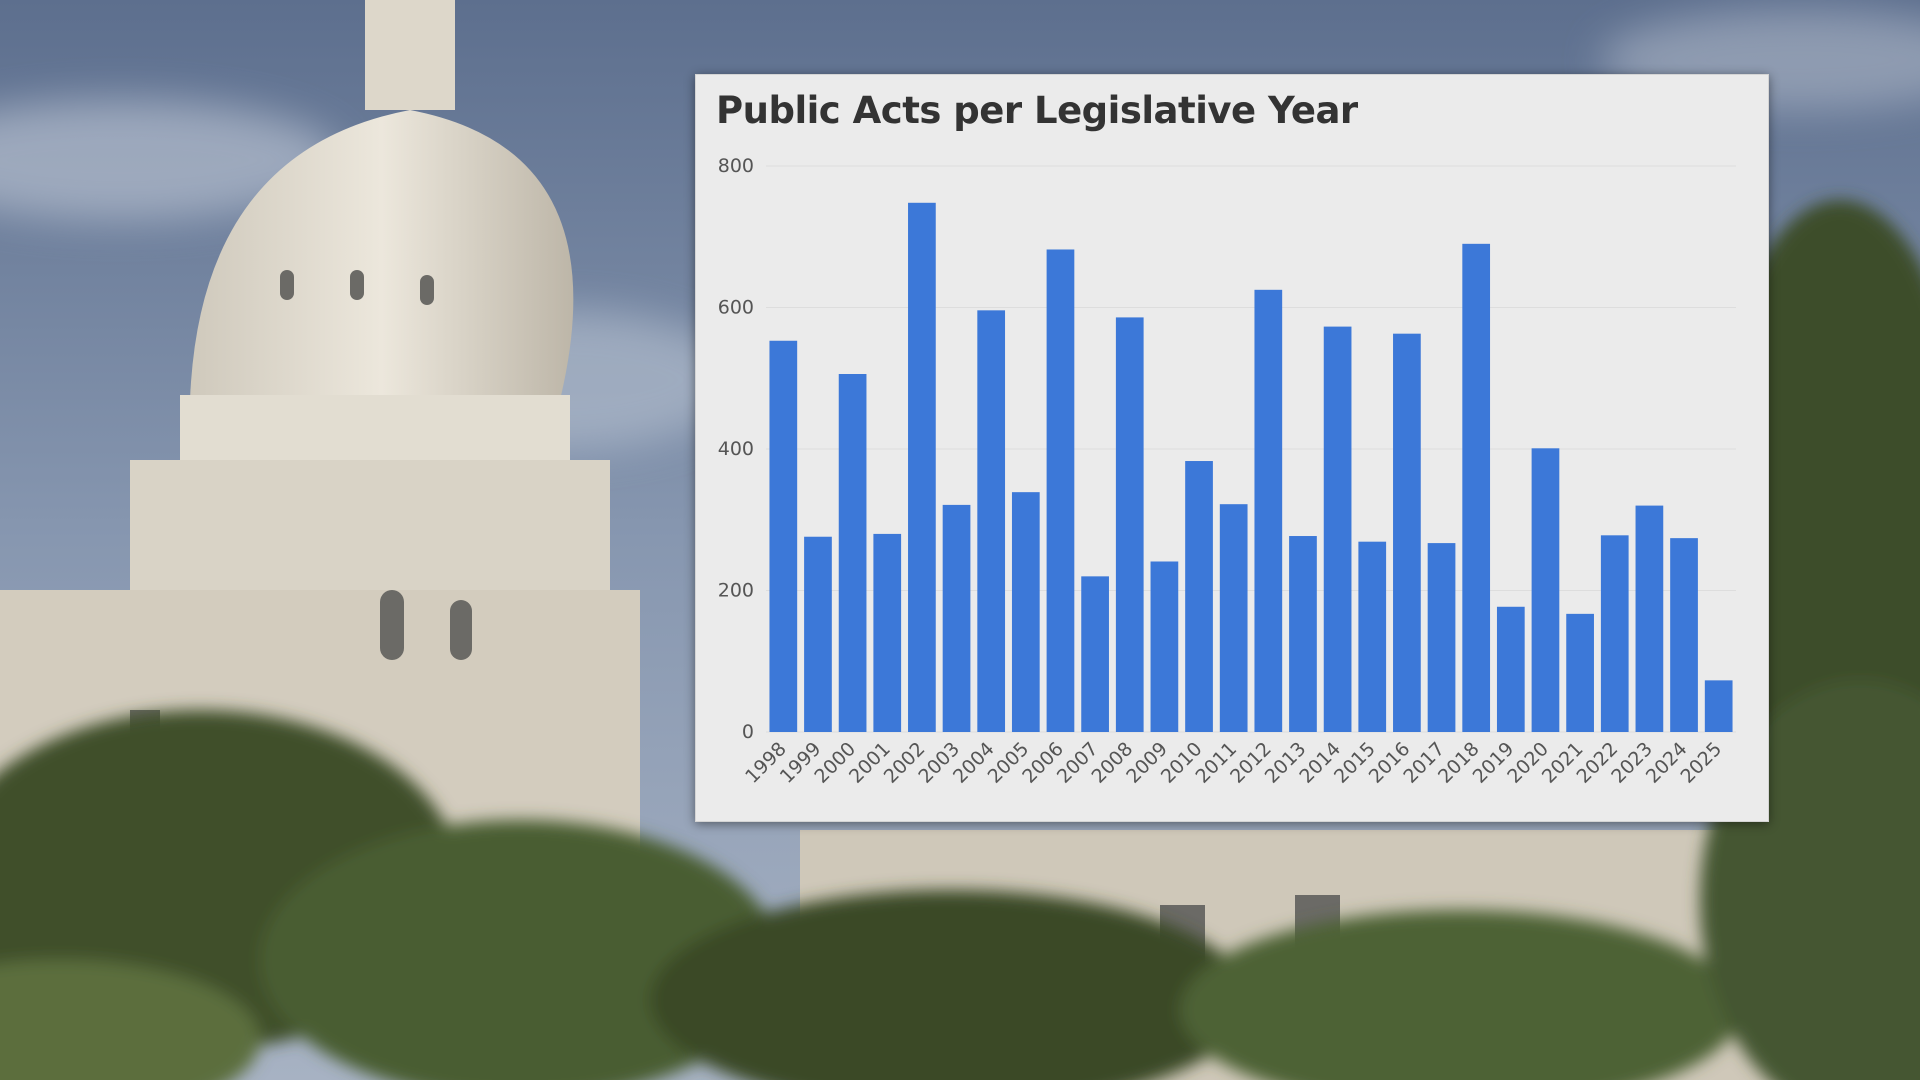 This screenshot has width=1920, height=1080. I want to click on bar-1999, so click(818, 634).